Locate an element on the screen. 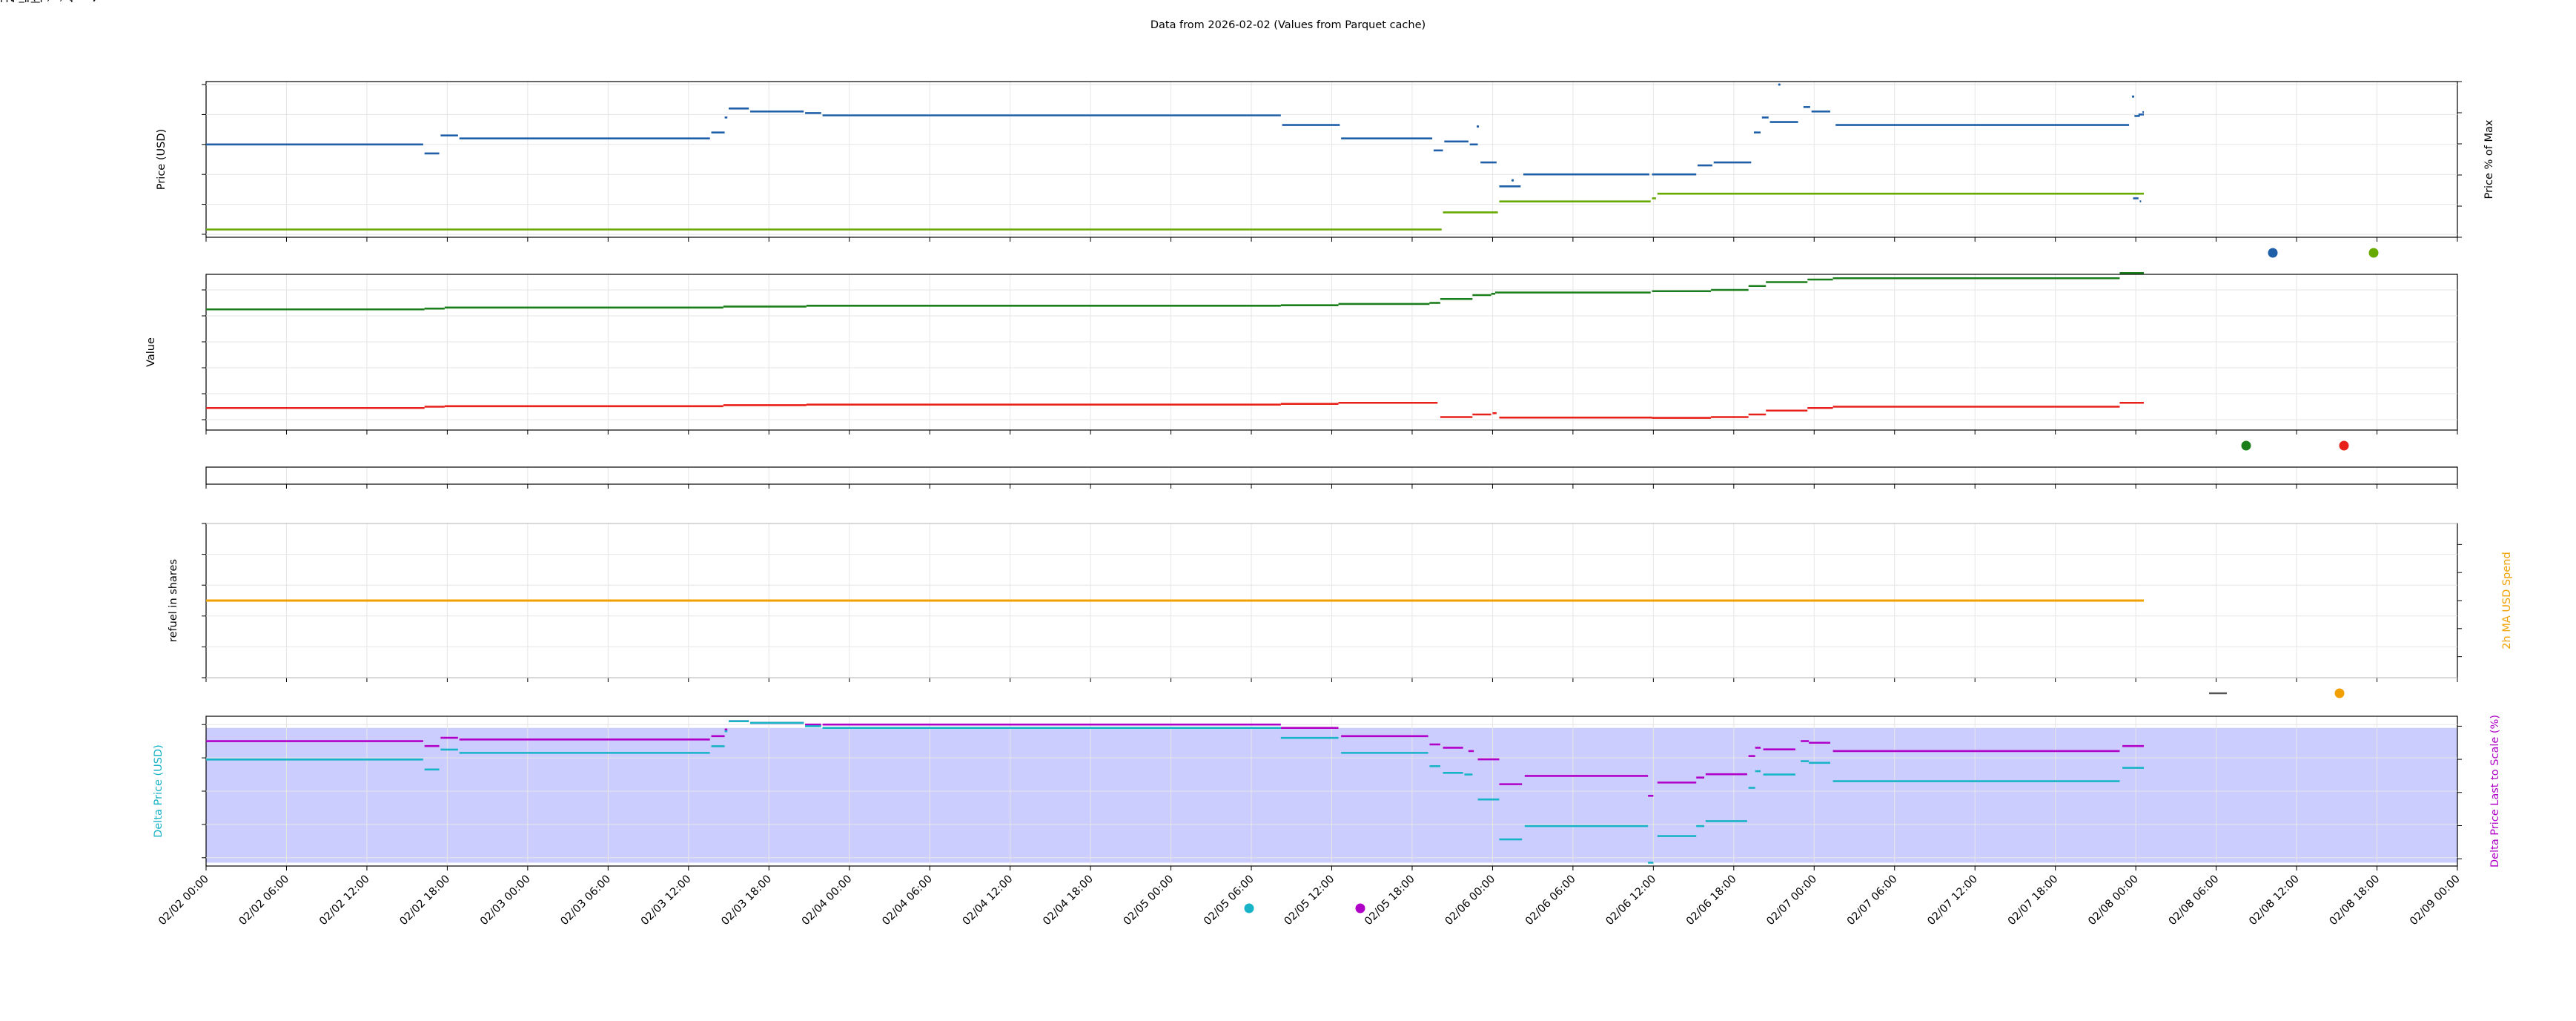 Image resolution: width=2576 pixels, height=1021 pixels. chart-title: Refueling events (vertical lines) is located at coordinates (48, 1).